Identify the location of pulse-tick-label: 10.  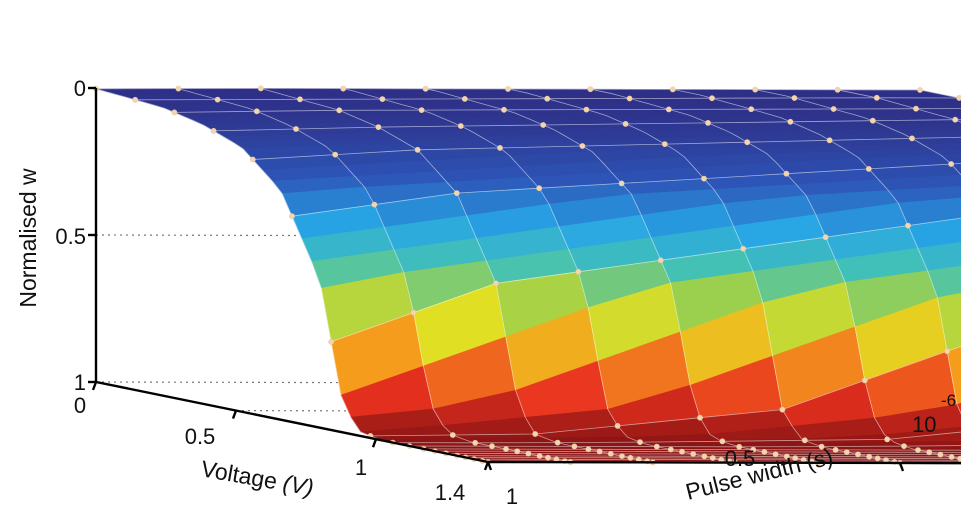
(924, 424).